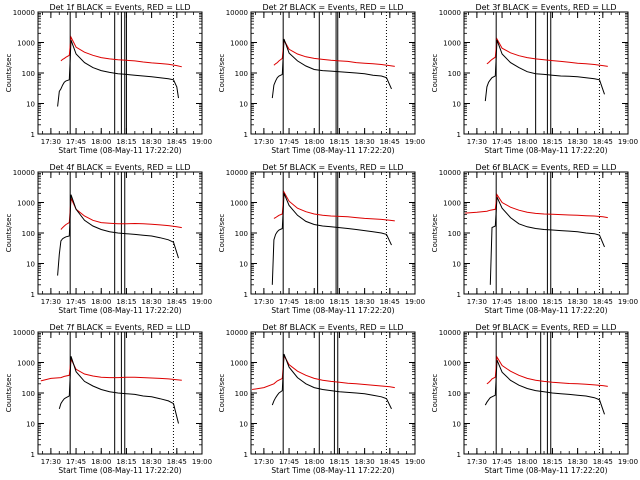  What do you see at coordinates (119, 167) in the screenshot?
I see `plot-title: Det 4f BLACK = Events, RED = LLD` at bounding box center [119, 167].